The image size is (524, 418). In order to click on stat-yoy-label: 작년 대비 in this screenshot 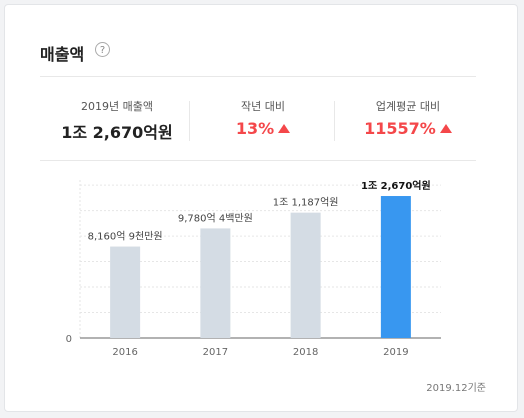, I will do `click(263, 106)`.